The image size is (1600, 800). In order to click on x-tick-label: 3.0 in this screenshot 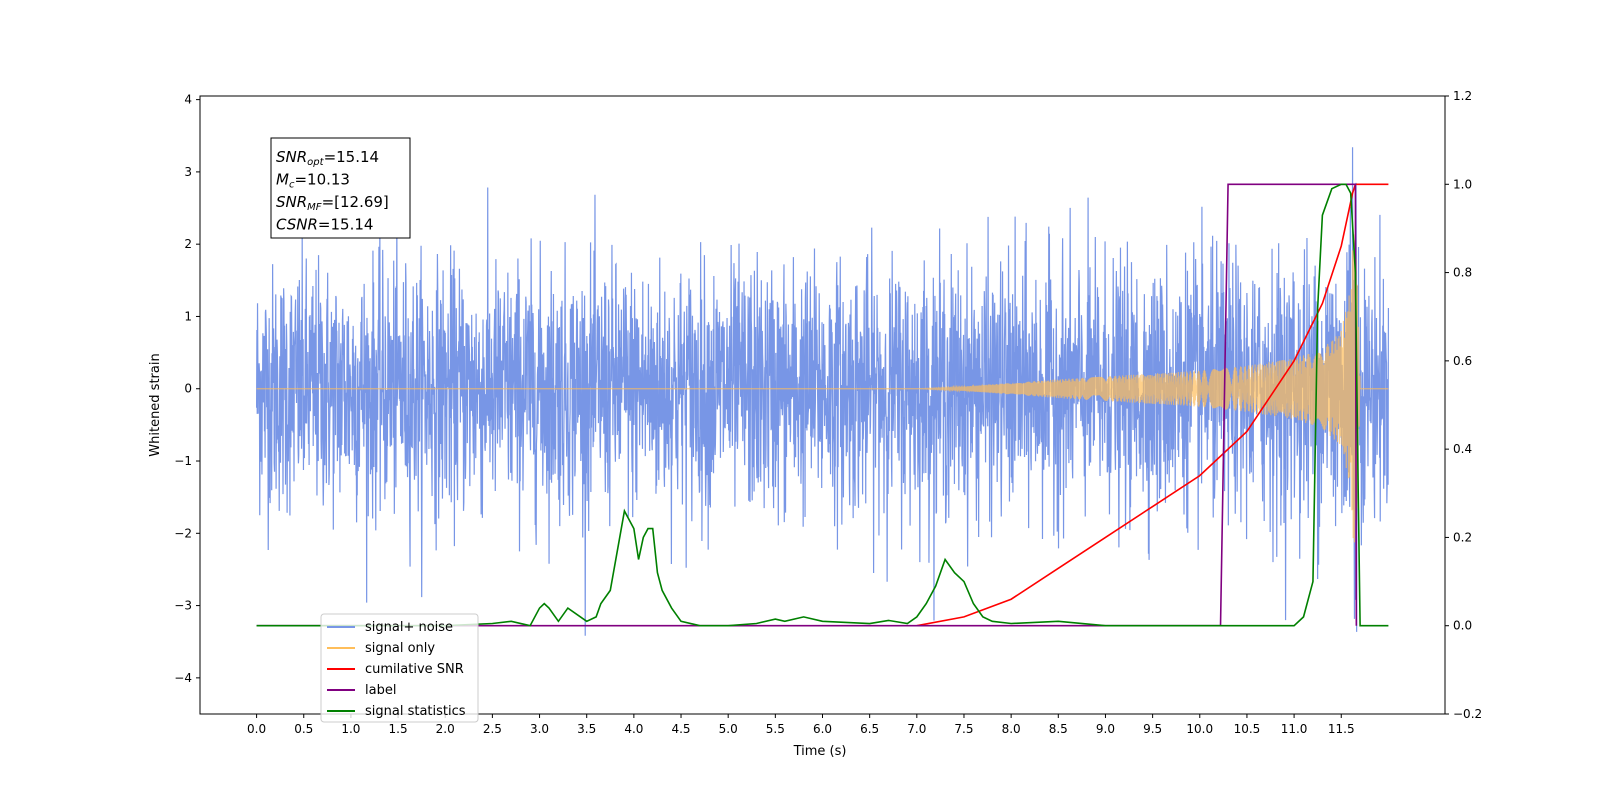, I will do `click(539, 729)`.